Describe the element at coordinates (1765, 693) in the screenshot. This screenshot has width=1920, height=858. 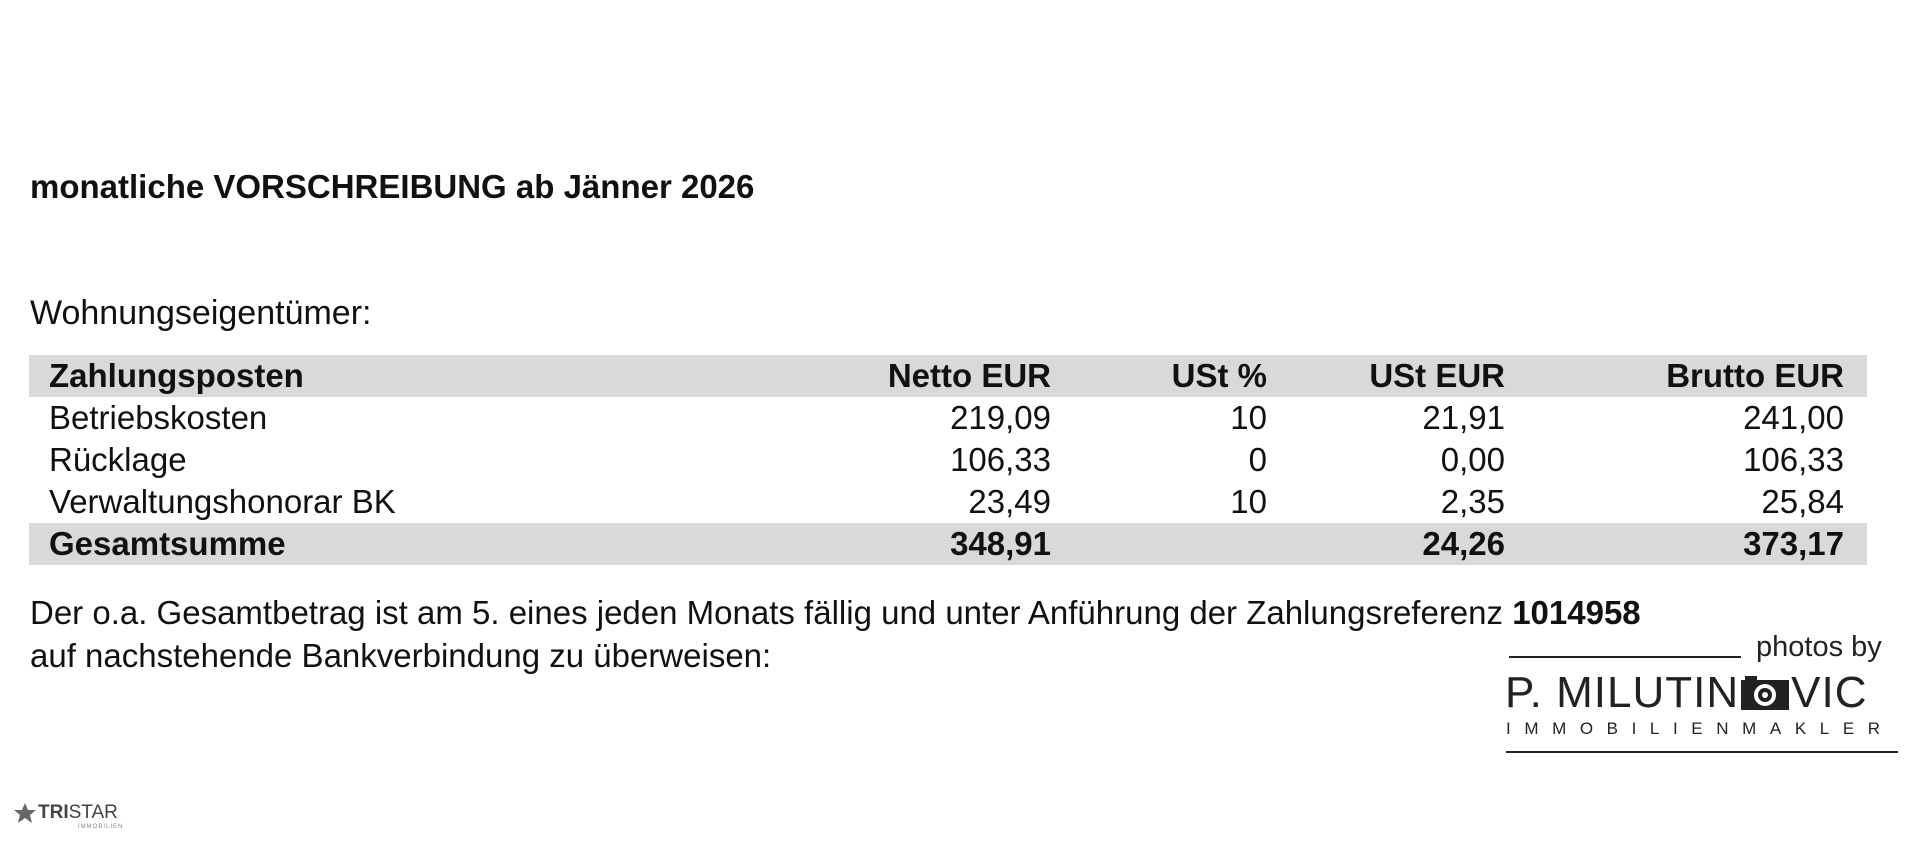
I see `camera-icon` at that location.